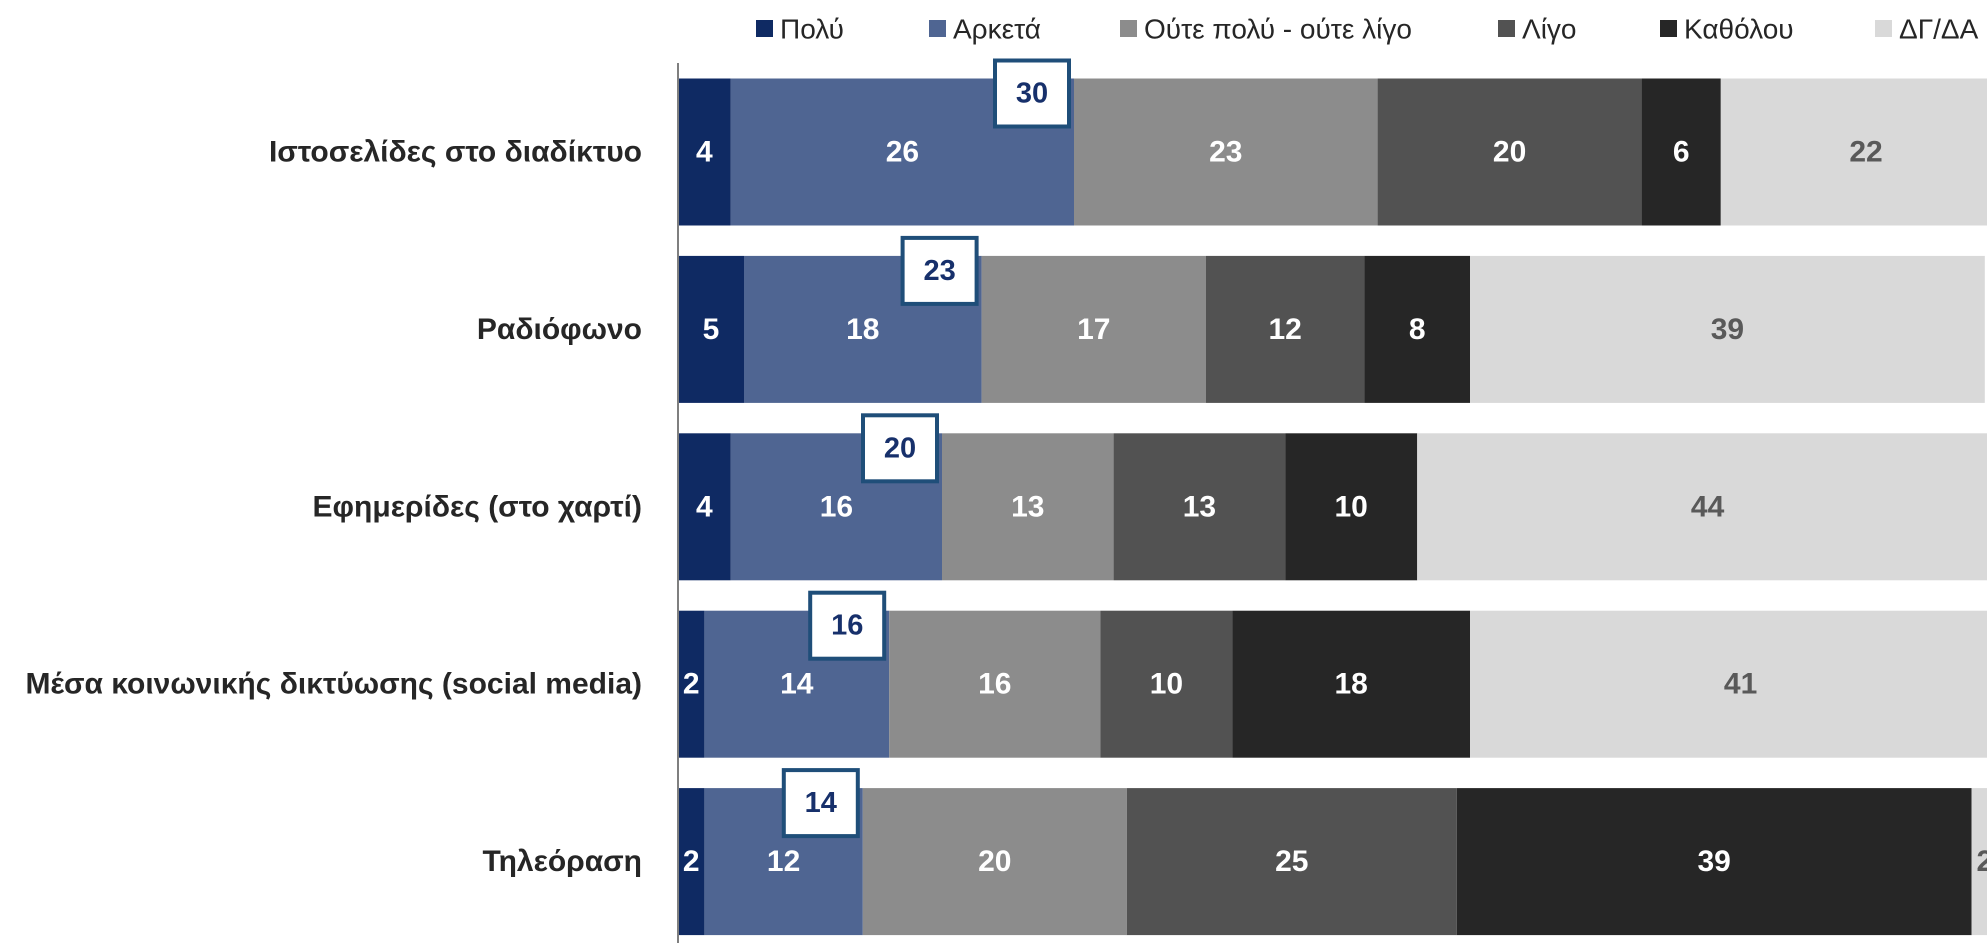 The height and width of the screenshot is (943, 1987). Describe the element at coordinates (812, 29) in the screenshot. I see `legend-label: Πολύ` at that location.